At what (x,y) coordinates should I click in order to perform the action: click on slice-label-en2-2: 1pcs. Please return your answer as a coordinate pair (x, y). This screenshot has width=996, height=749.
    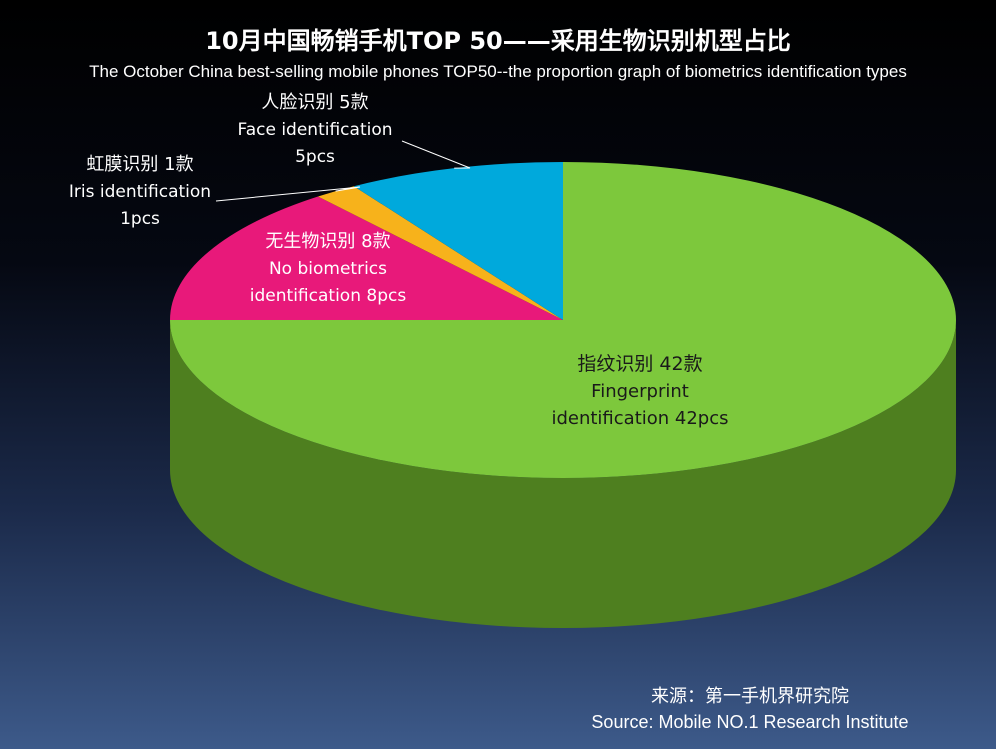
    Looking at the image, I should click on (140, 219).